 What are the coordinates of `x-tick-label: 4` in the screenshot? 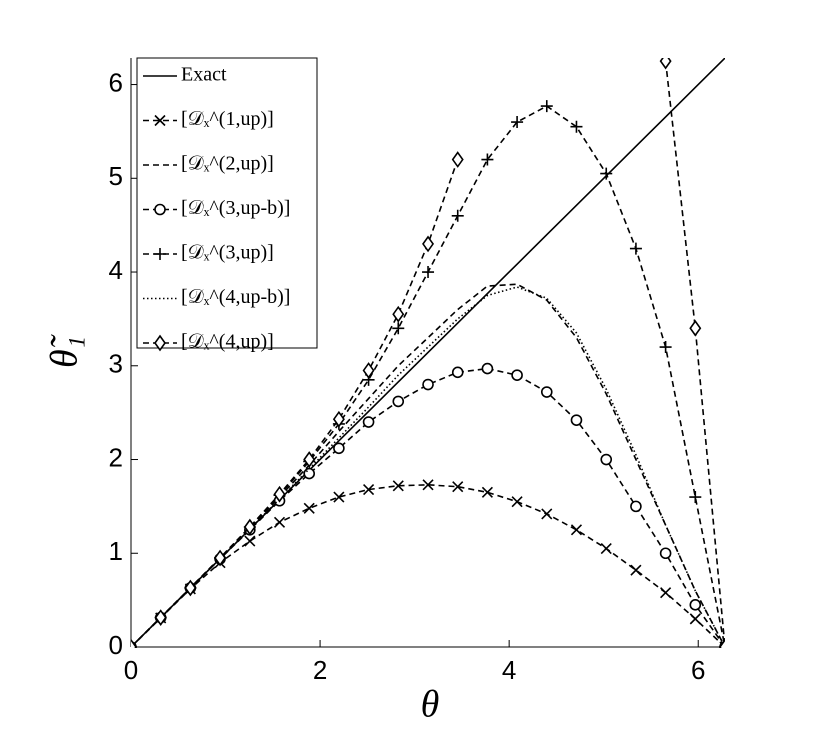 It's located at (509, 670).